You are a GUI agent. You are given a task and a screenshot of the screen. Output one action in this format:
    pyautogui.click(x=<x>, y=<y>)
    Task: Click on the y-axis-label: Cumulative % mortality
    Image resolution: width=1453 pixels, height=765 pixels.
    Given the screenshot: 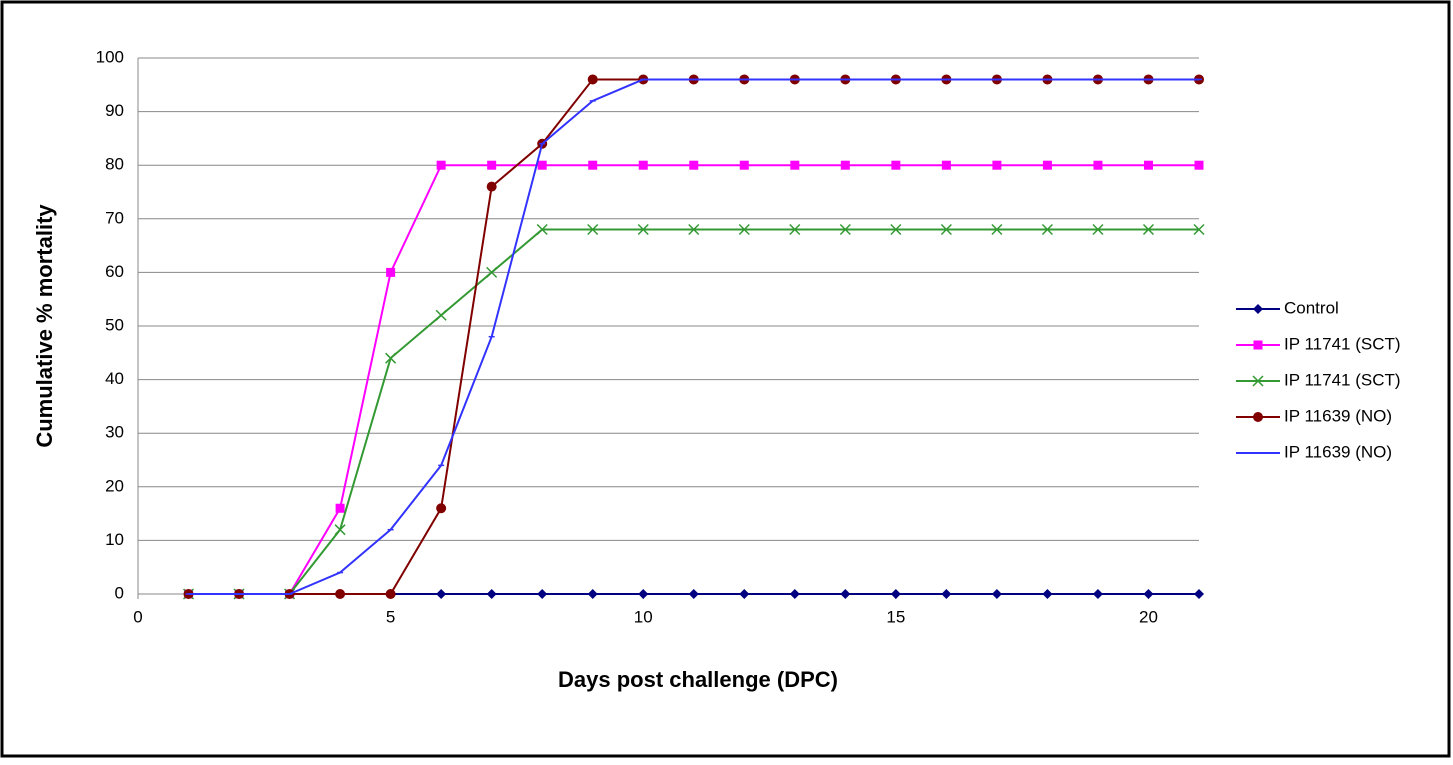 What is the action you would take?
    pyautogui.click(x=44, y=326)
    